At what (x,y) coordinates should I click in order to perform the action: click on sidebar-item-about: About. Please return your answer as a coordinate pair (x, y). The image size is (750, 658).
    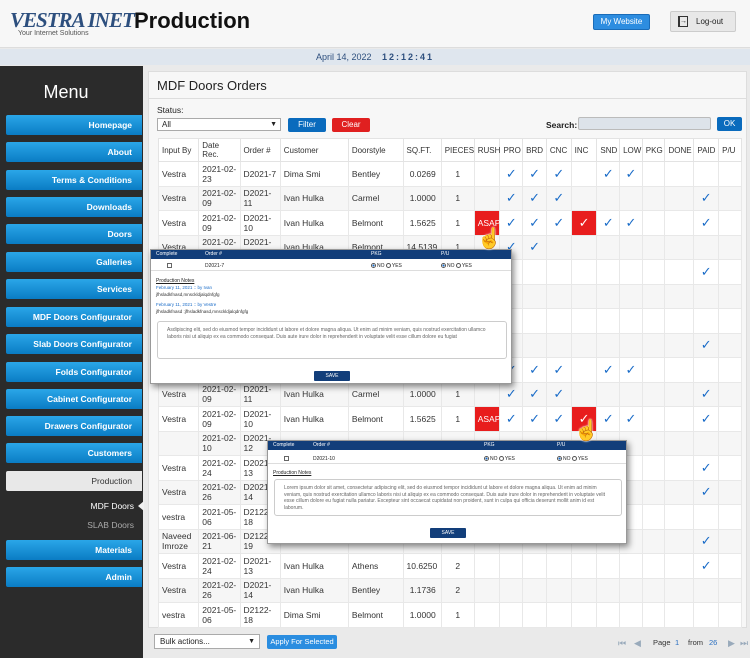
    Looking at the image, I should click on (74, 152).